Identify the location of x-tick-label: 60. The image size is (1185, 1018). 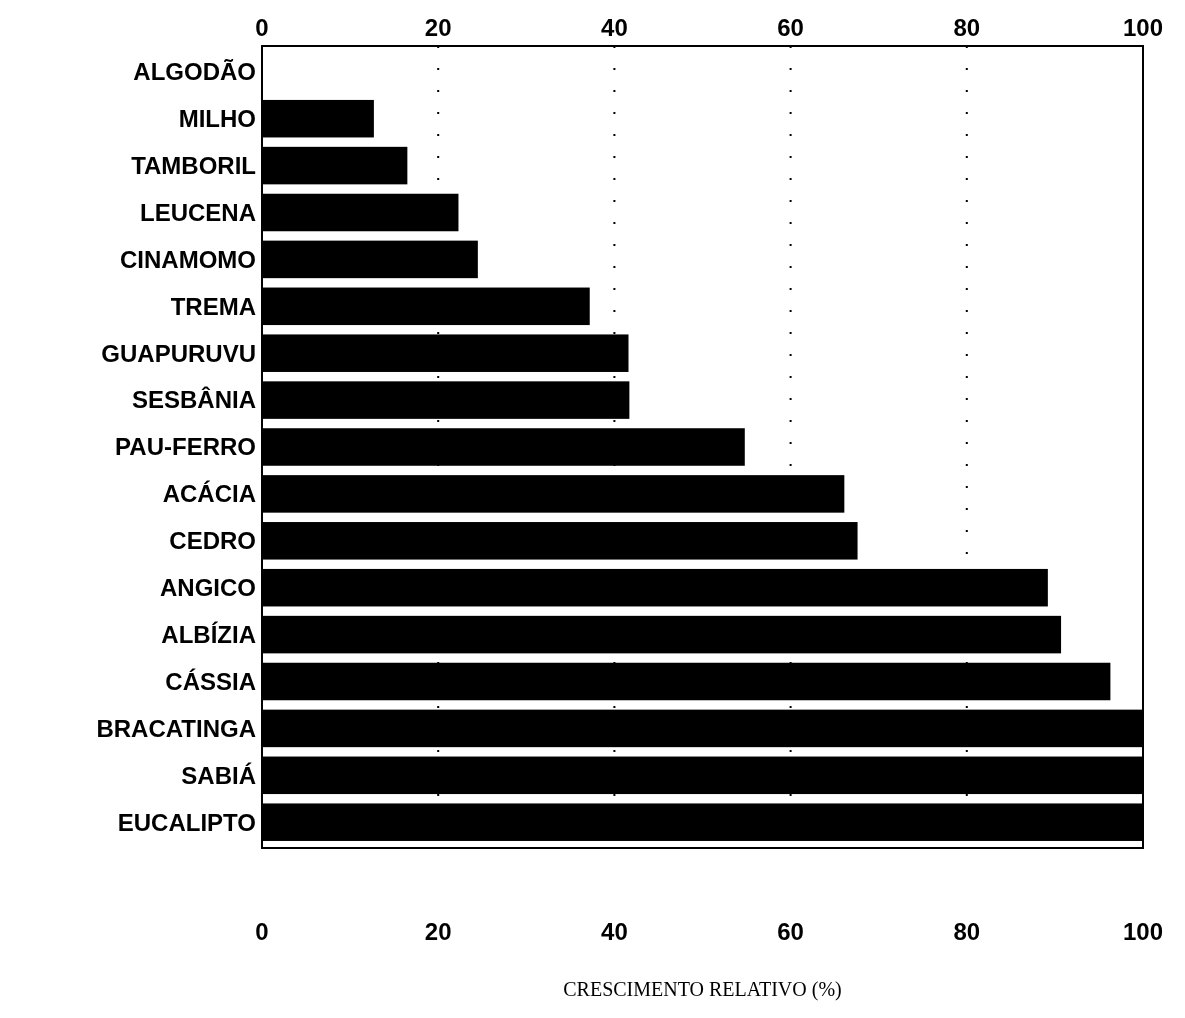
(790, 27).